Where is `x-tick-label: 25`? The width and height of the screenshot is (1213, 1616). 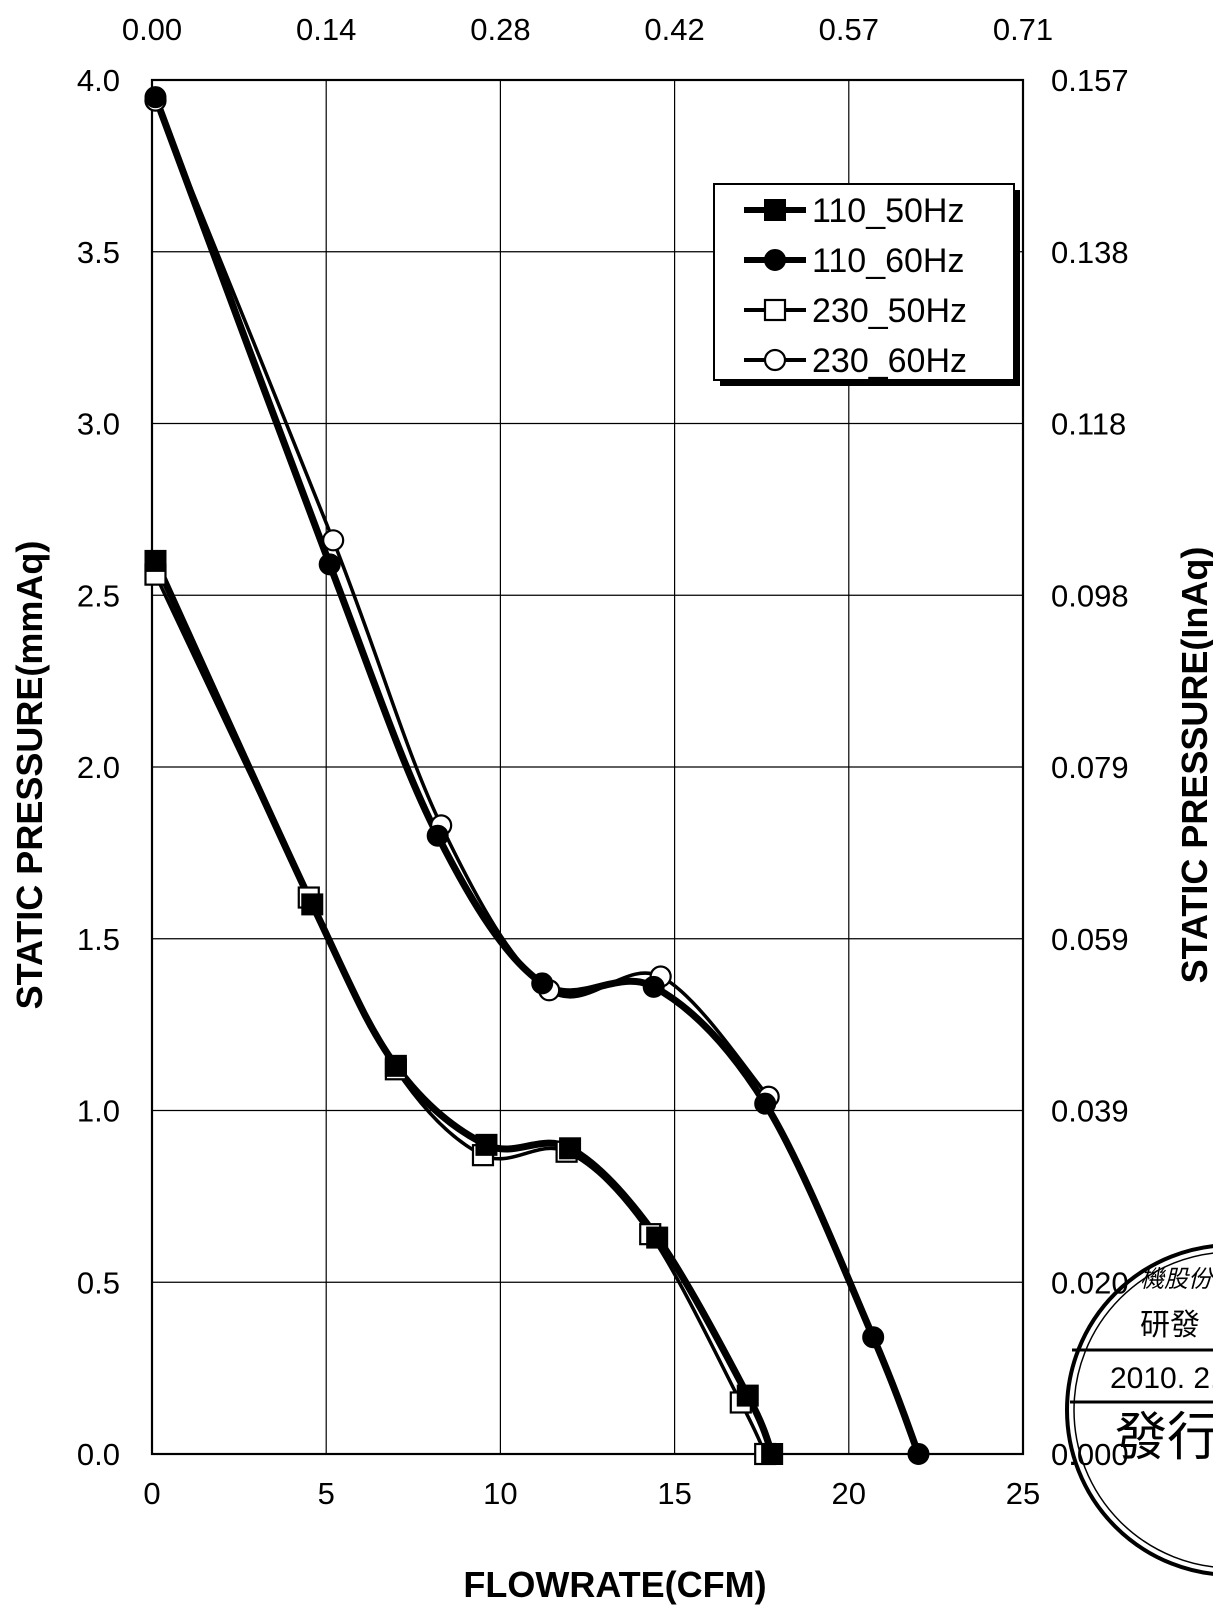 x-tick-label: 25 is located at coordinates (1023, 1493).